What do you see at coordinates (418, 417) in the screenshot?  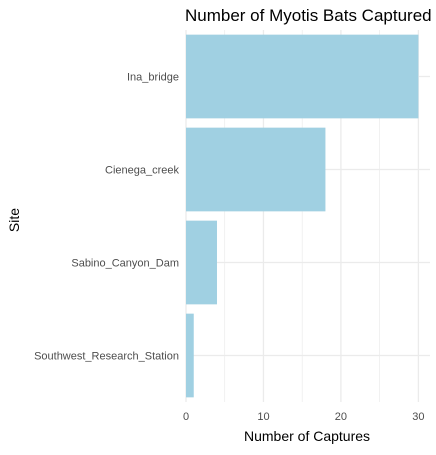 I see `x-tick-label: 30` at bounding box center [418, 417].